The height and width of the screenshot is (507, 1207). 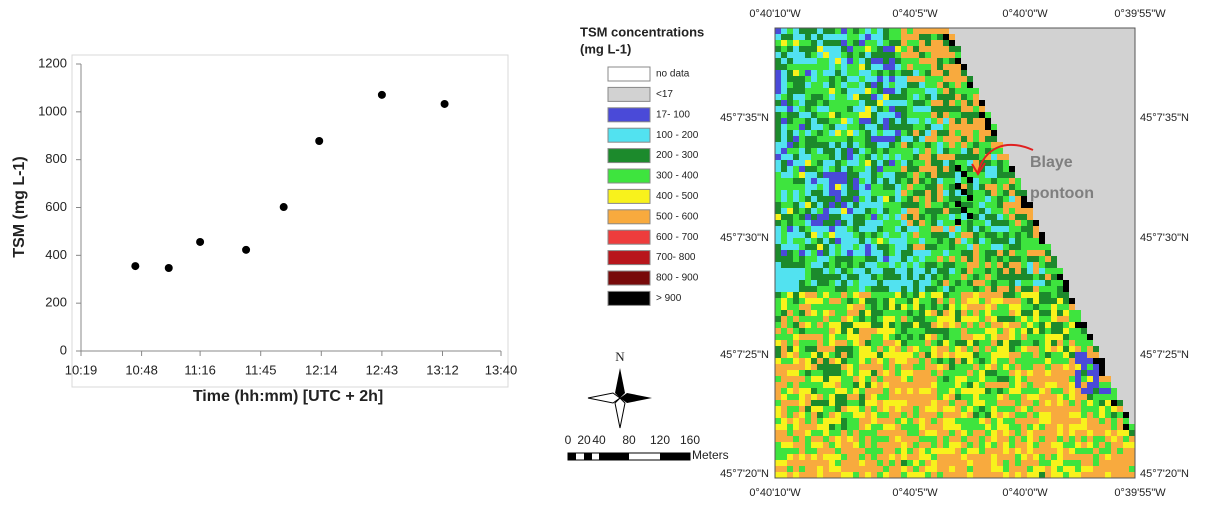 I want to click on x-axis-label: Time (hh:mm) [UTC + 2h], so click(x=288, y=396).